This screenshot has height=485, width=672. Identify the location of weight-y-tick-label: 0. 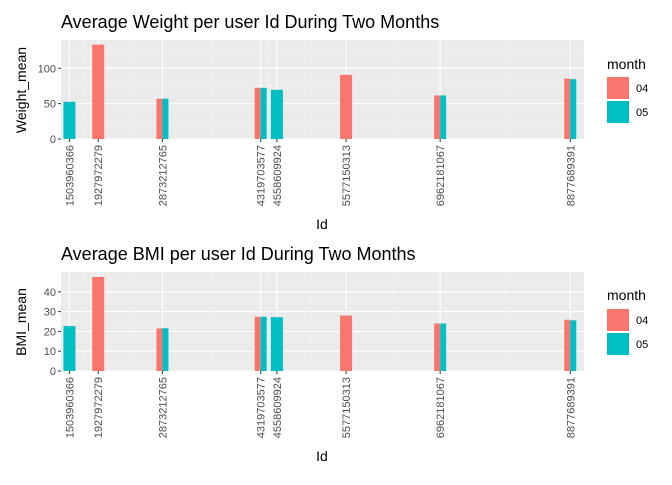
(53, 140).